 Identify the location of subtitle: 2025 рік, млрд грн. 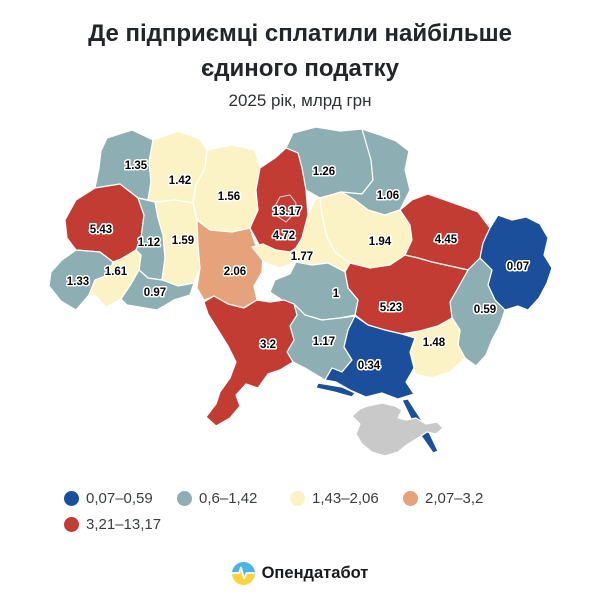
(300, 100).